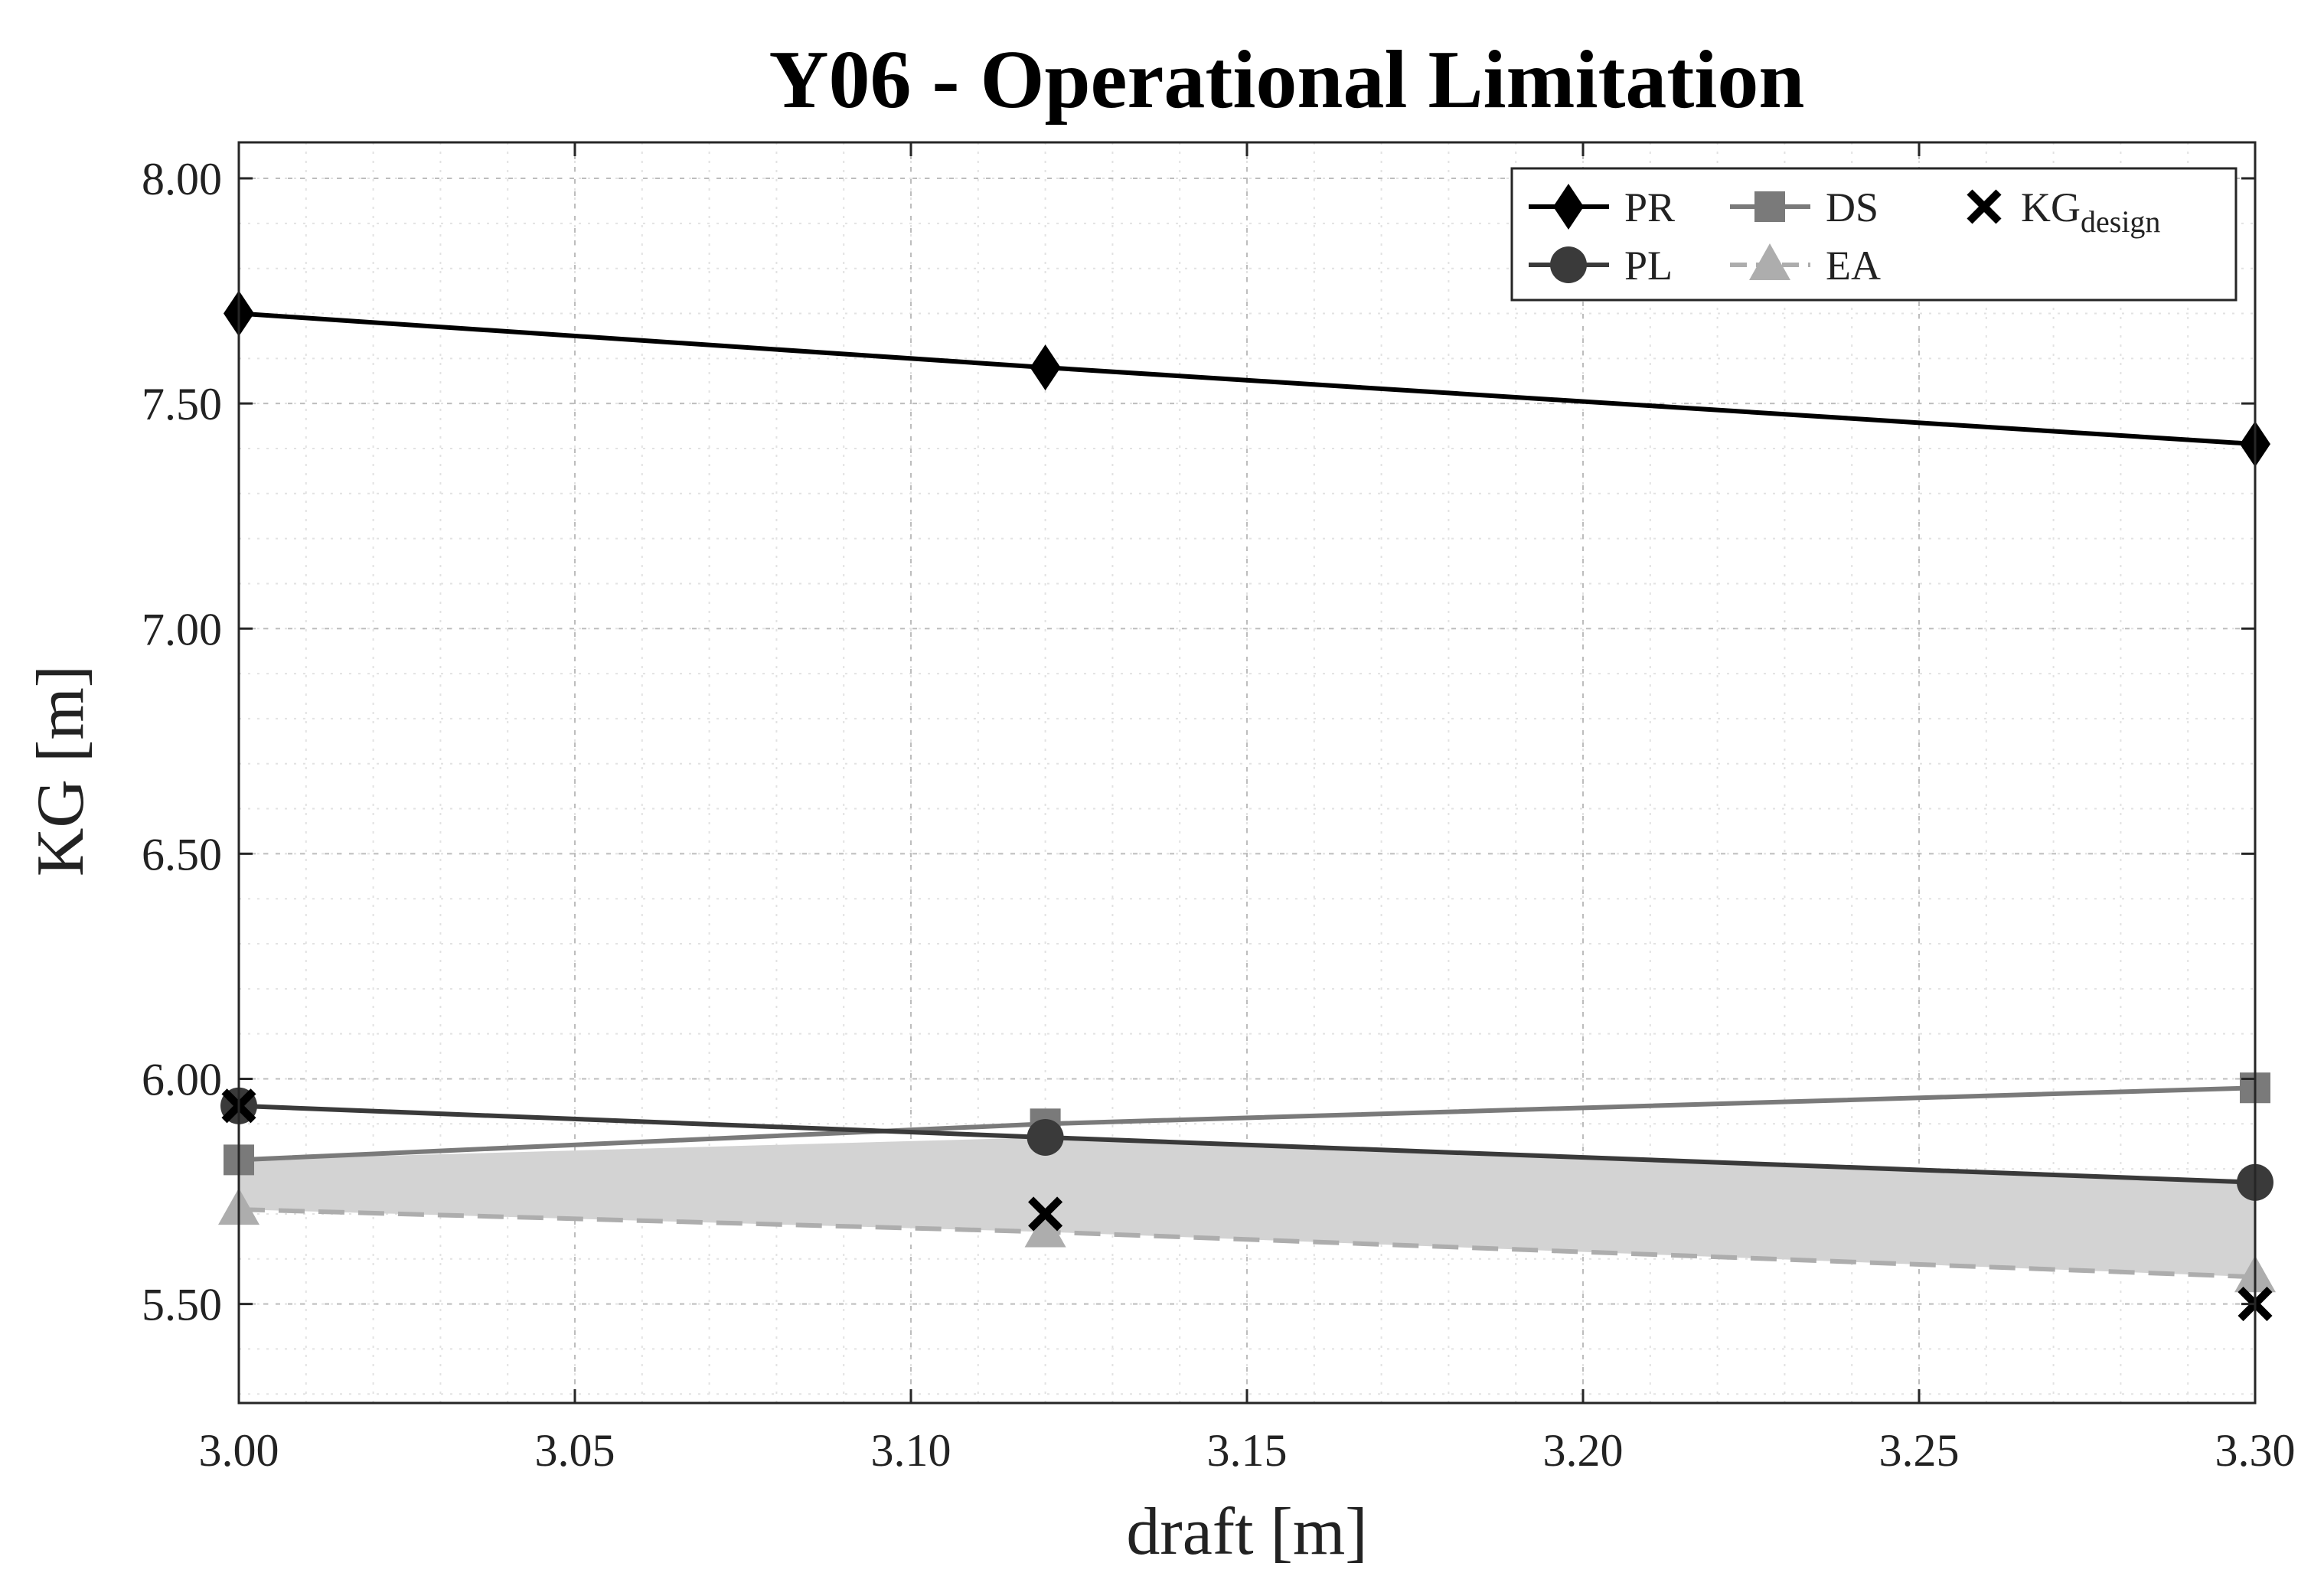 This screenshot has width=2324, height=1589. I want to click on legend-box, so click(1874, 234).